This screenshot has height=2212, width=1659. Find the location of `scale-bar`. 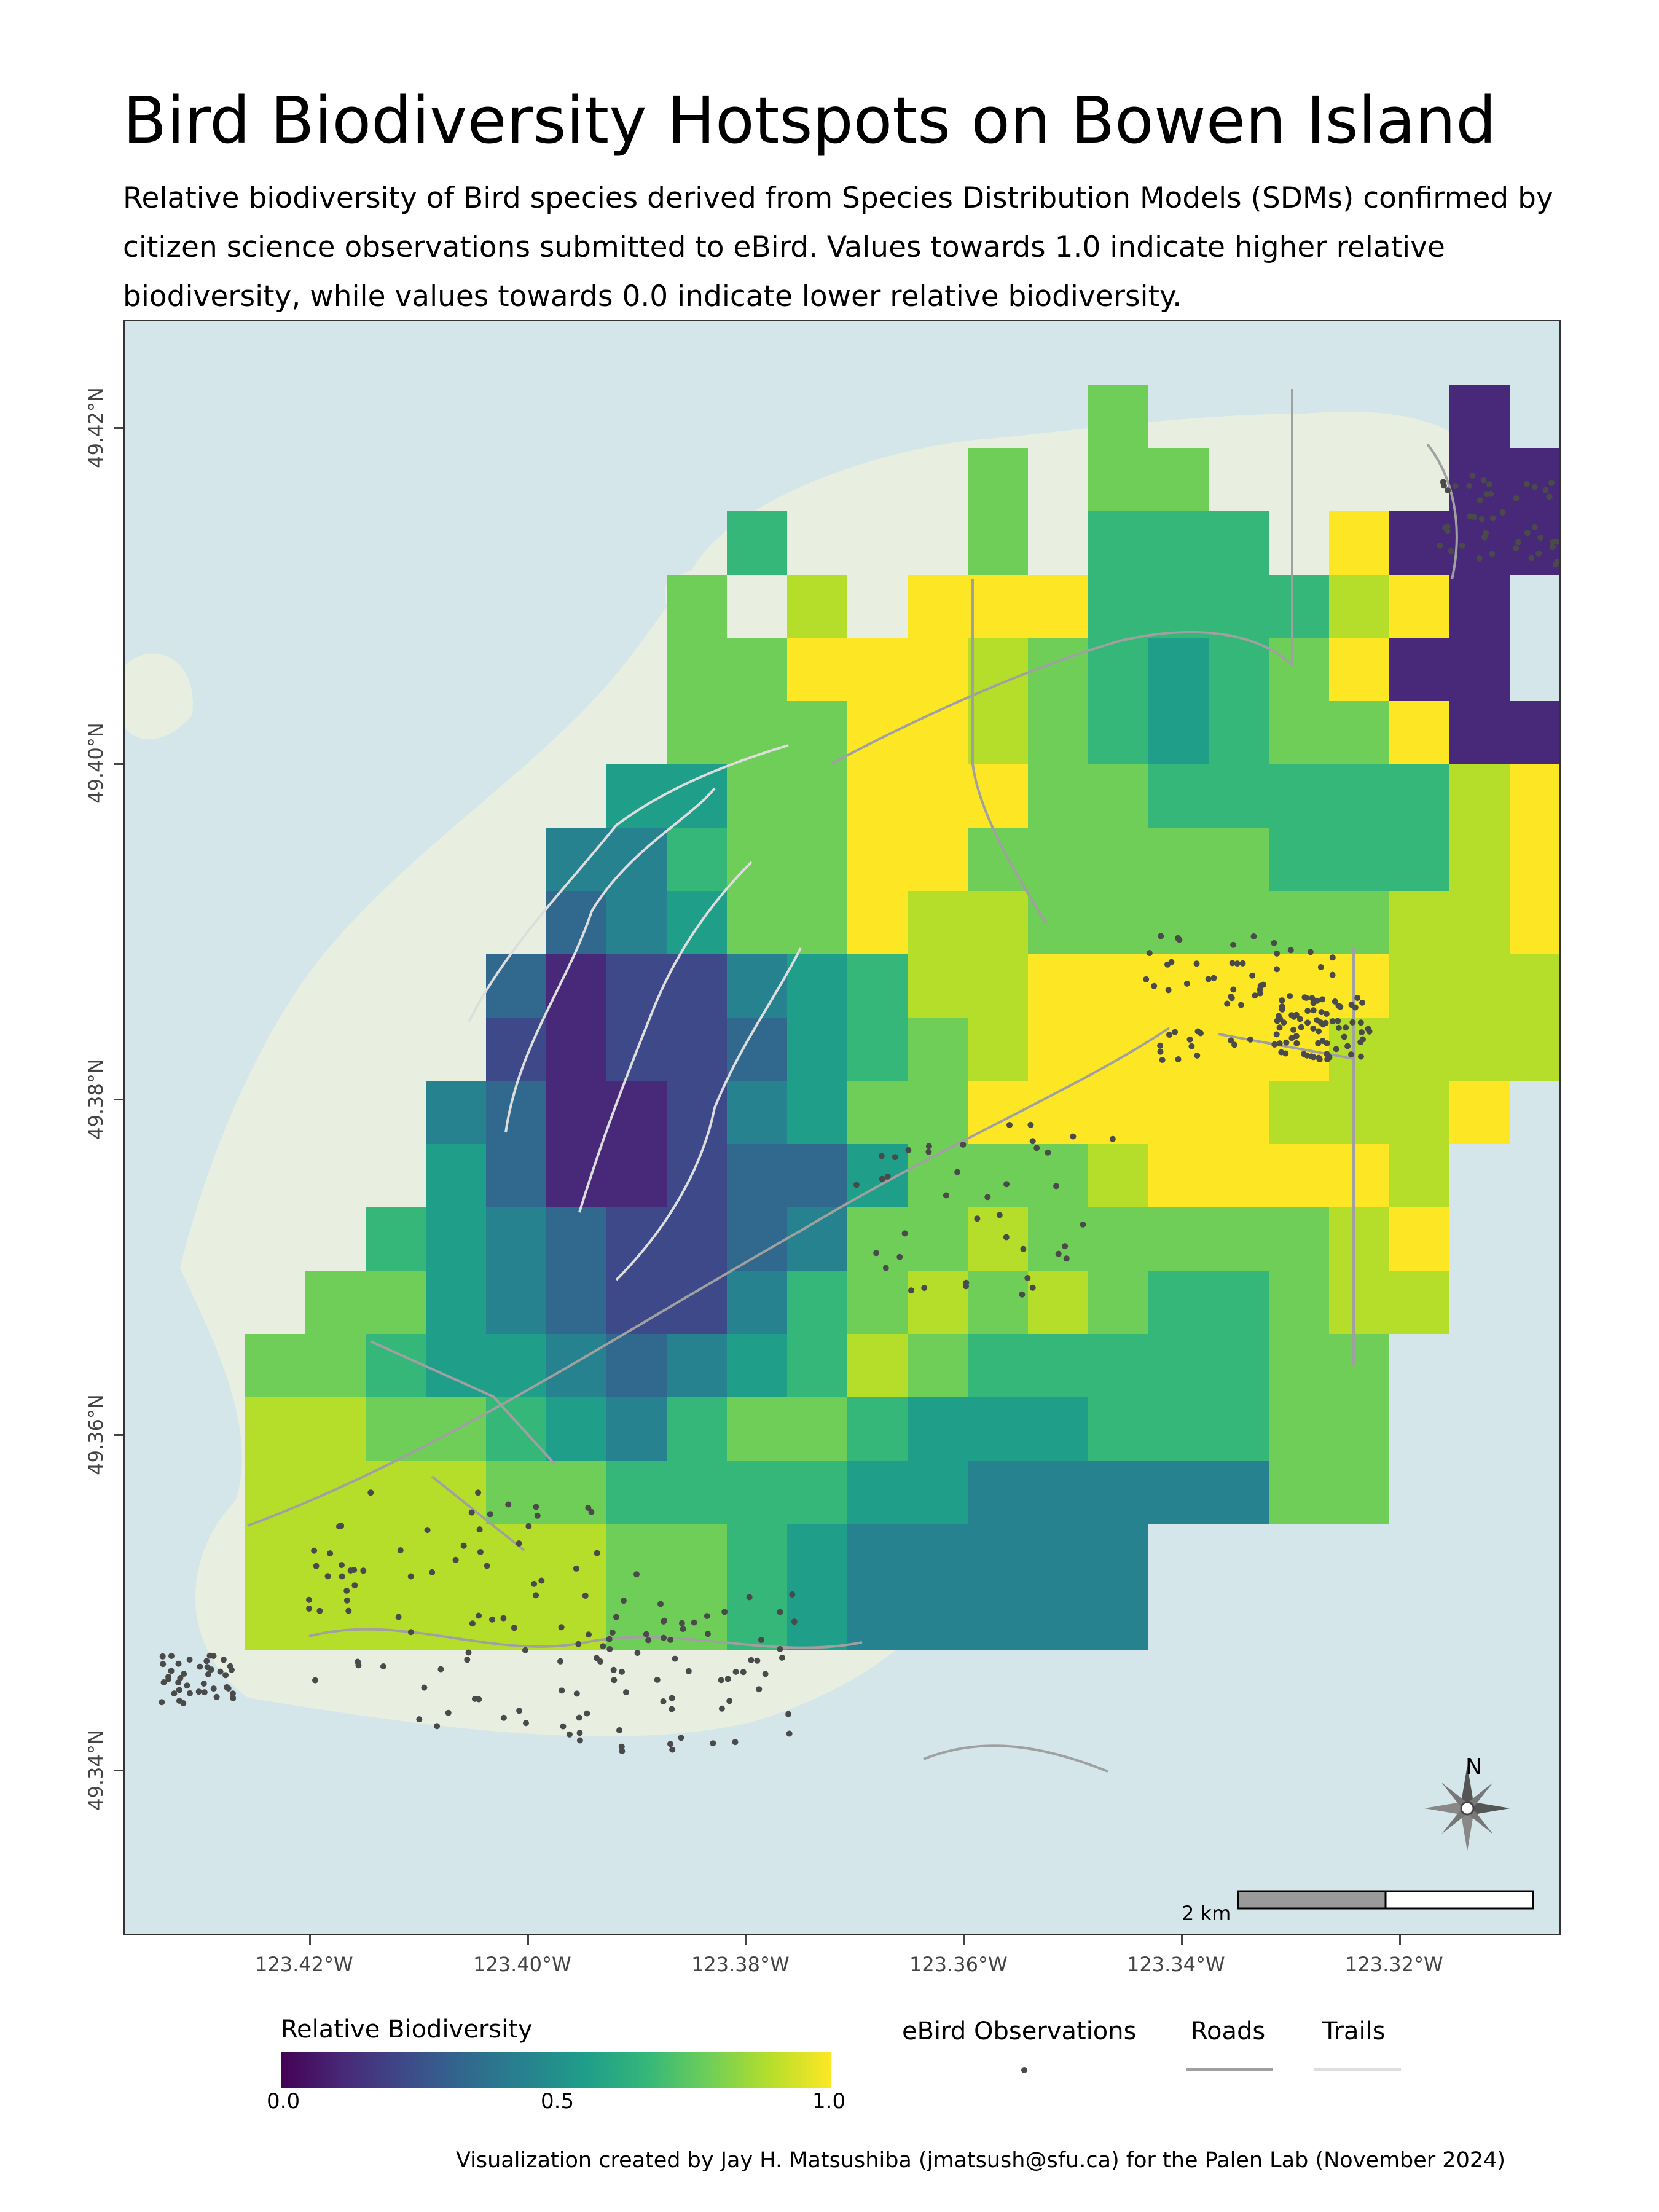

scale-bar is located at coordinates (1385, 1900).